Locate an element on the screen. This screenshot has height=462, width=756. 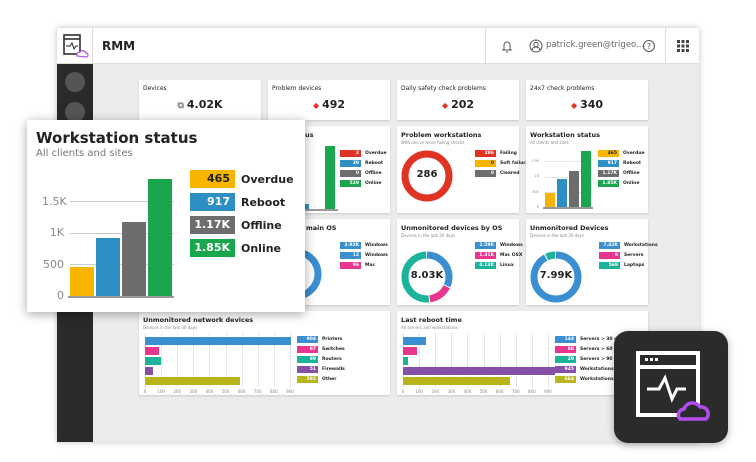
kpi-value: 340 is located at coordinates (592, 104).